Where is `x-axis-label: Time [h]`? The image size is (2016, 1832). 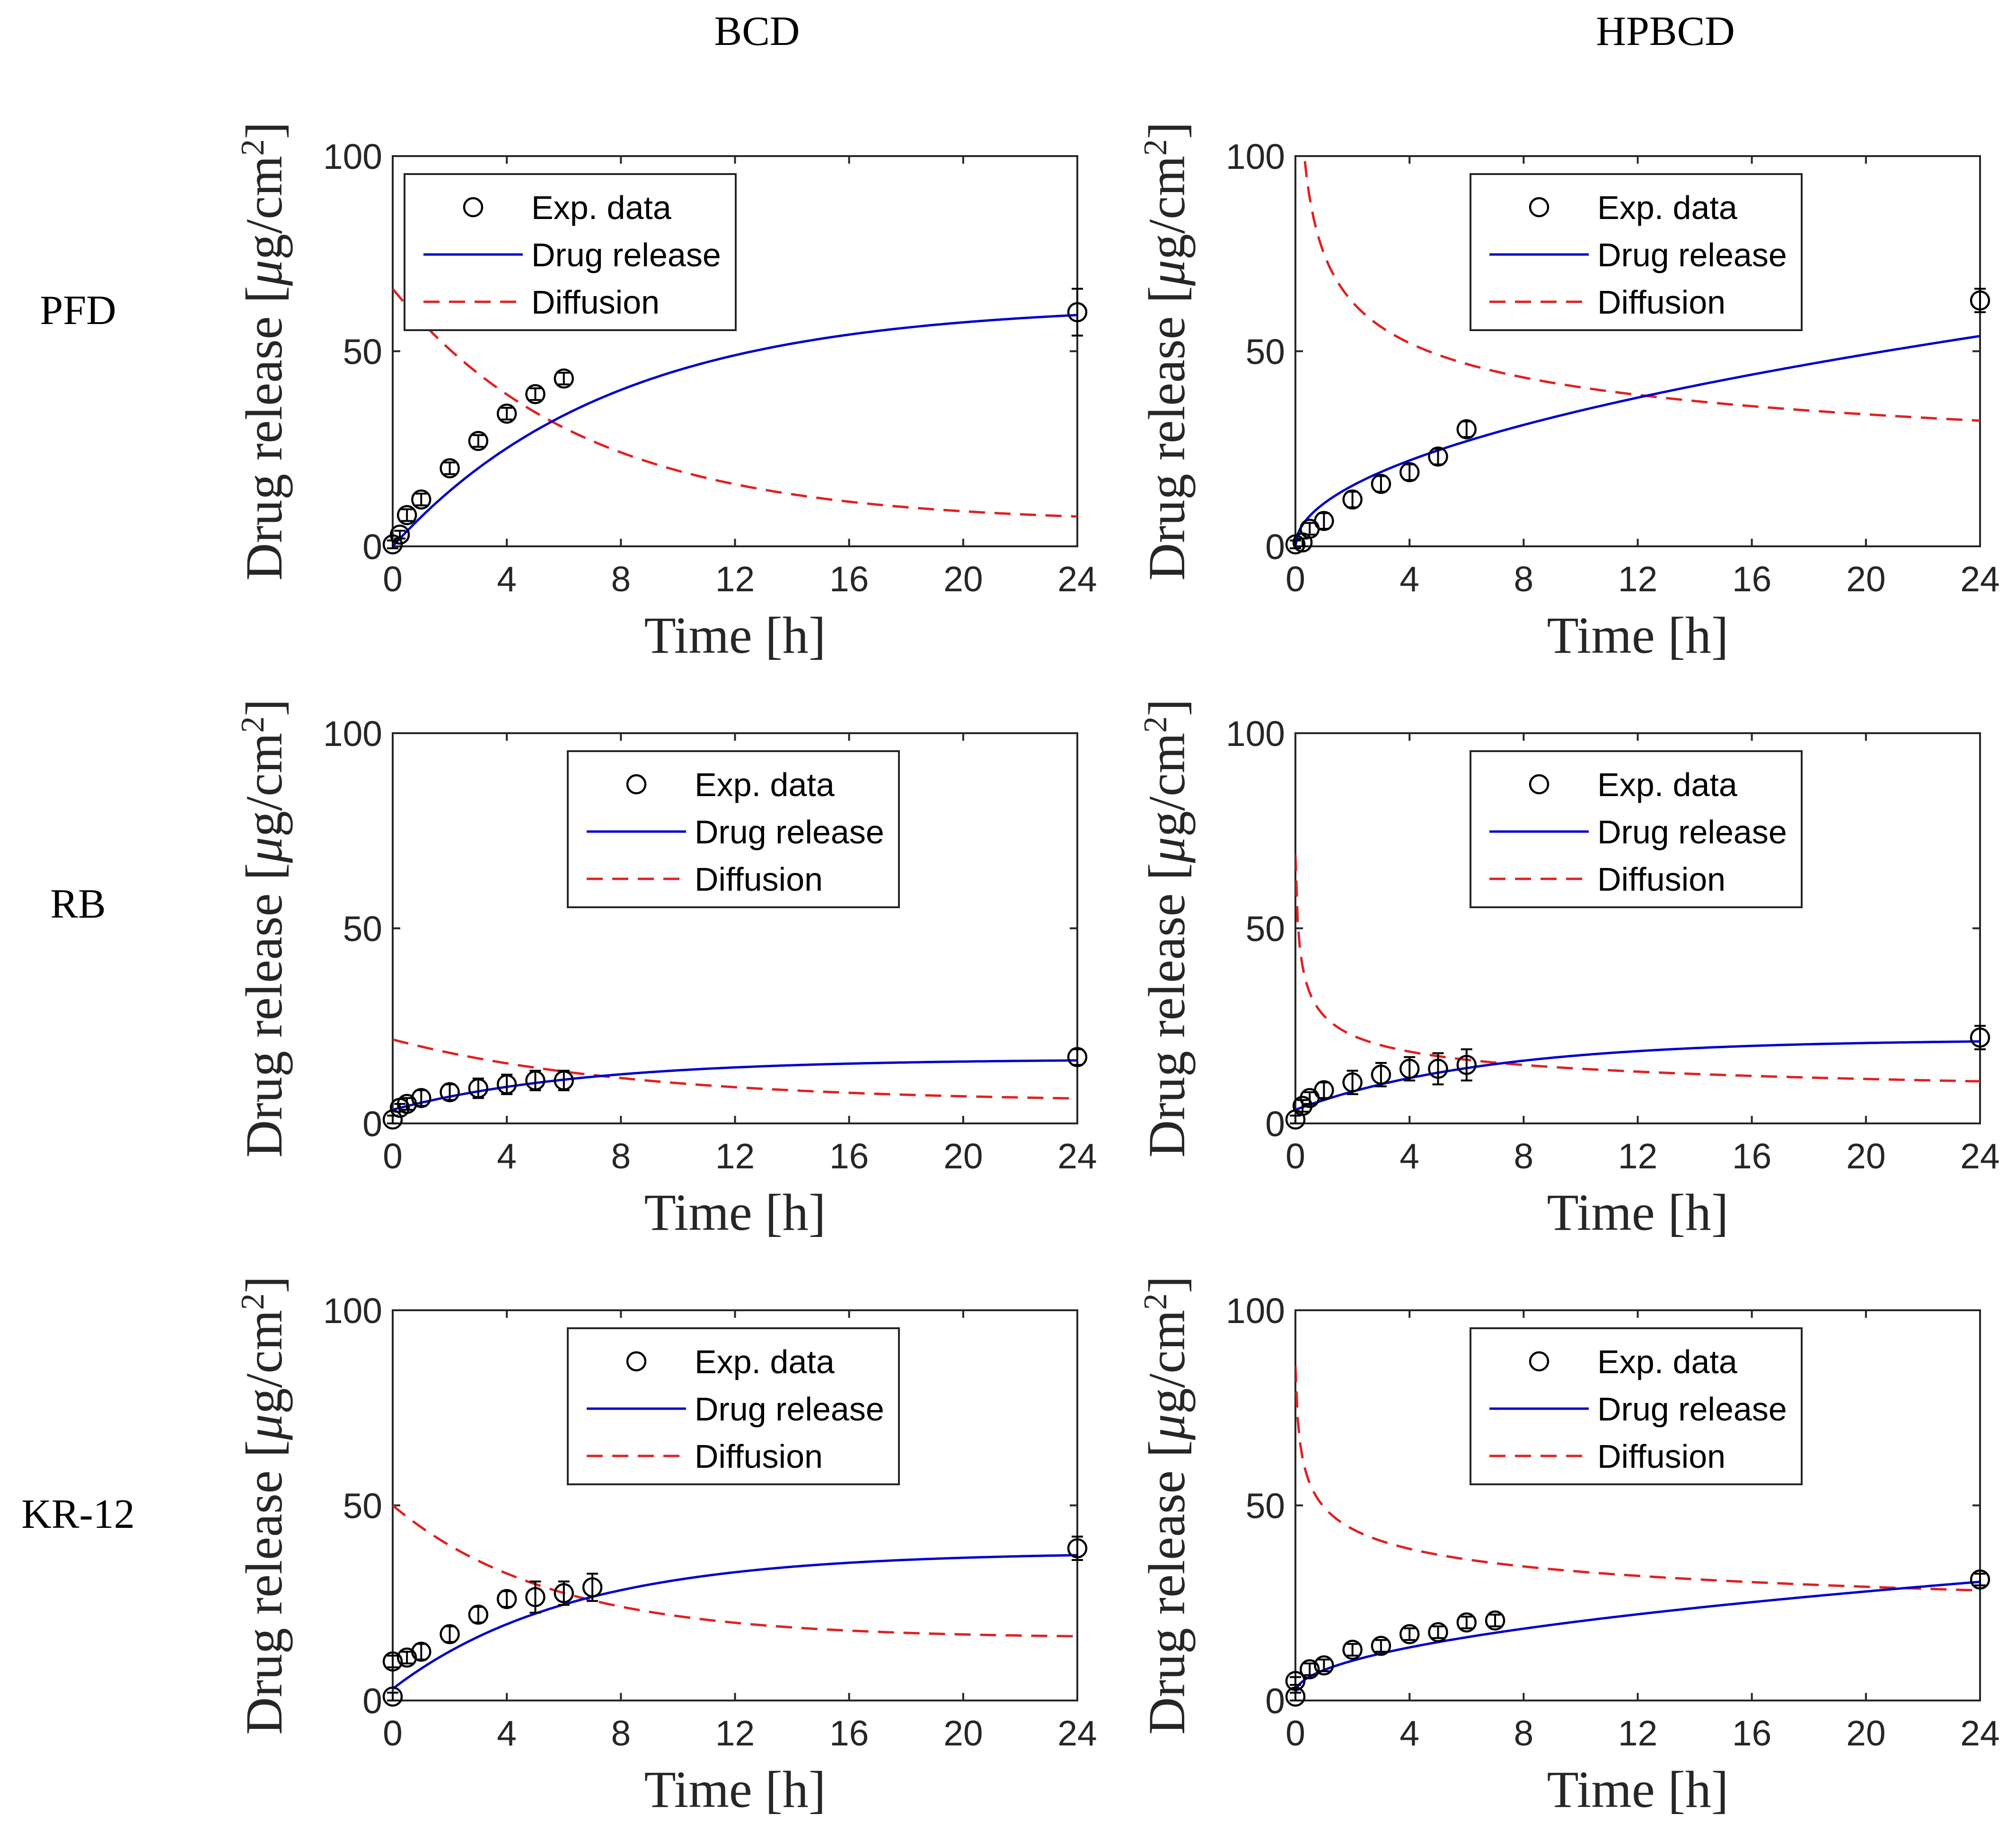 x-axis-label: Time [h] is located at coordinates (735, 1789).